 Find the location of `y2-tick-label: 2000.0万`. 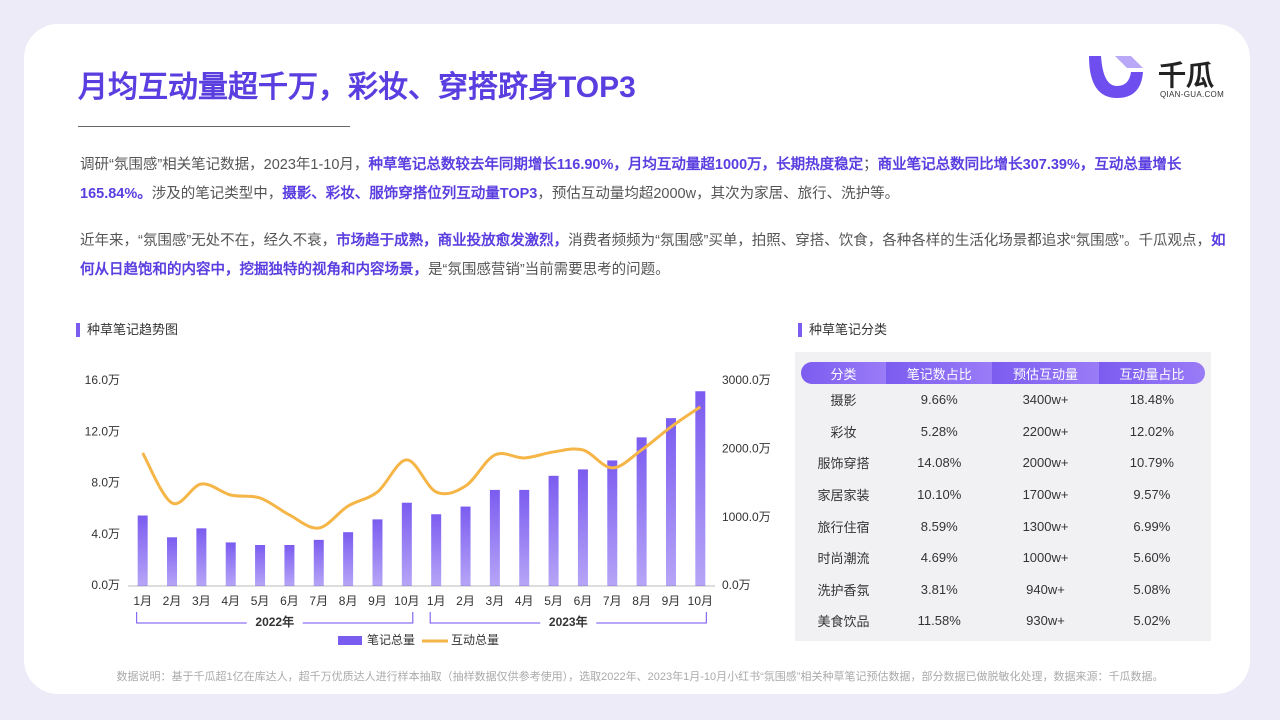

y2-tick-label: 2000.0万 is located at coordinates (746, 449).